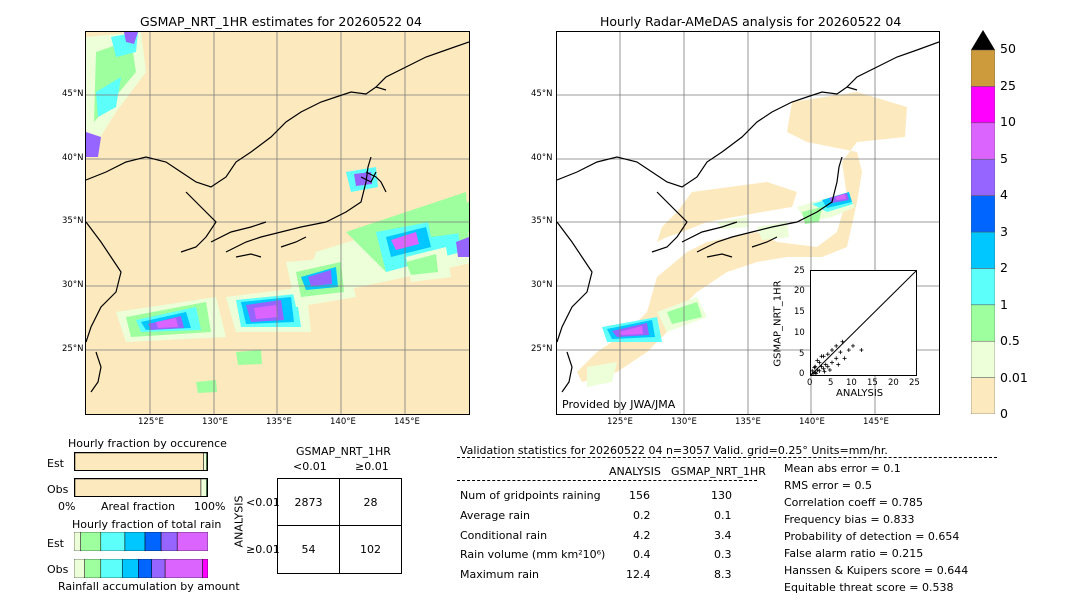 Image resolution: width=1080 pixels, height=612 pixels. Describe the element at coordinates (67, 506) in the screenshot. I see `occurrence-axis-left: 0%` at that location.